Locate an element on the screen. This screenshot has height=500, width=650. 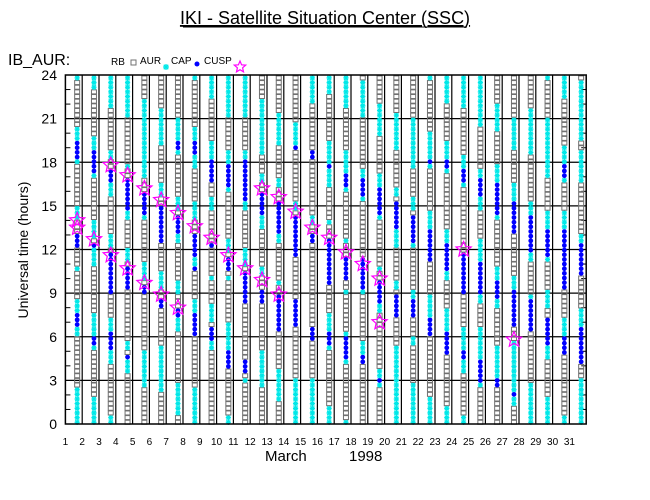
cusp-marker is located at coordinates (161, 199).